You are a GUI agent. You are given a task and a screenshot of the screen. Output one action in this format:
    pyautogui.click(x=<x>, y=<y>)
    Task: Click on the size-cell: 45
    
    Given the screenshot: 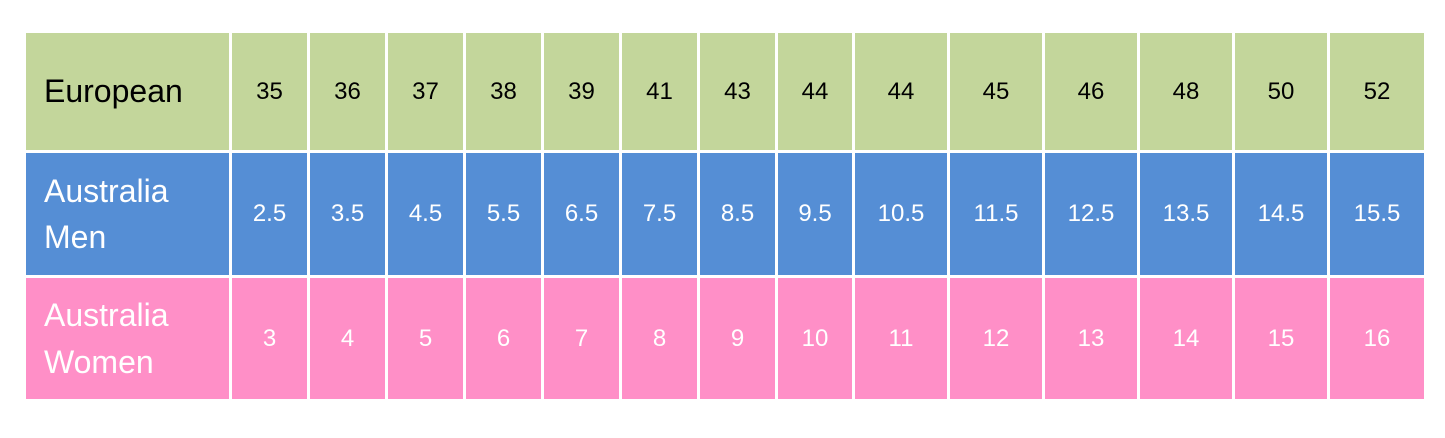 What is the action you would take?
    pyautogui.click(x=997, y=93)
    